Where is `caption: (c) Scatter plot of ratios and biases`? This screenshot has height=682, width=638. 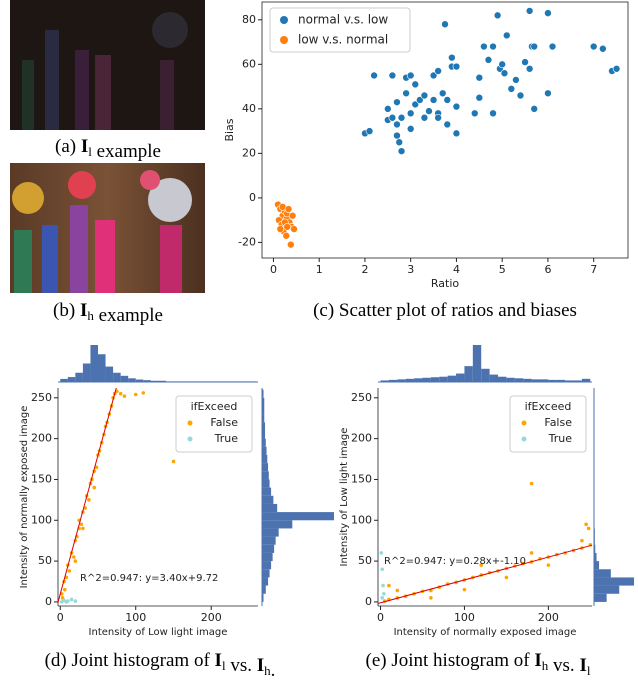
caption: (c) Scatter plot of ratios and biases is located at coordinates (445, 310).